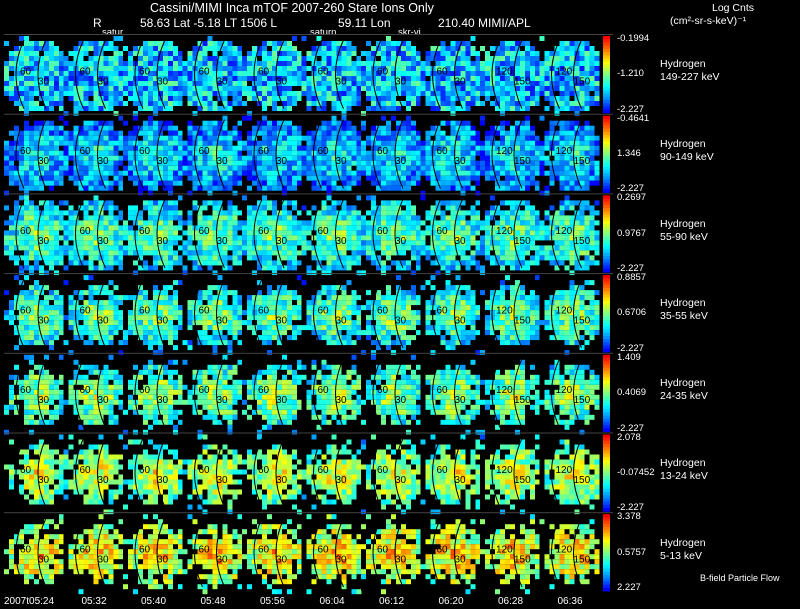 The width and height of the screenshot is (800, 609). What do you see at coordinates (630, 348) in the screenshot?
I see `colorbar-min: -2.227` at bounding box center [630, 348].